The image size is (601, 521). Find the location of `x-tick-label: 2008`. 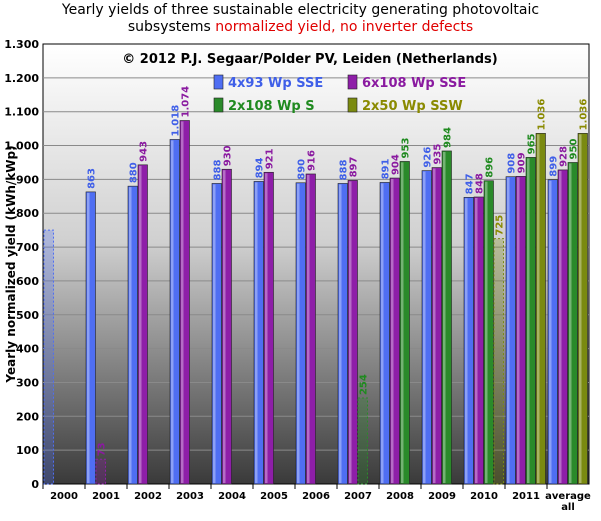

x-tick-label: 2008 is located at coordinates (400, 496).